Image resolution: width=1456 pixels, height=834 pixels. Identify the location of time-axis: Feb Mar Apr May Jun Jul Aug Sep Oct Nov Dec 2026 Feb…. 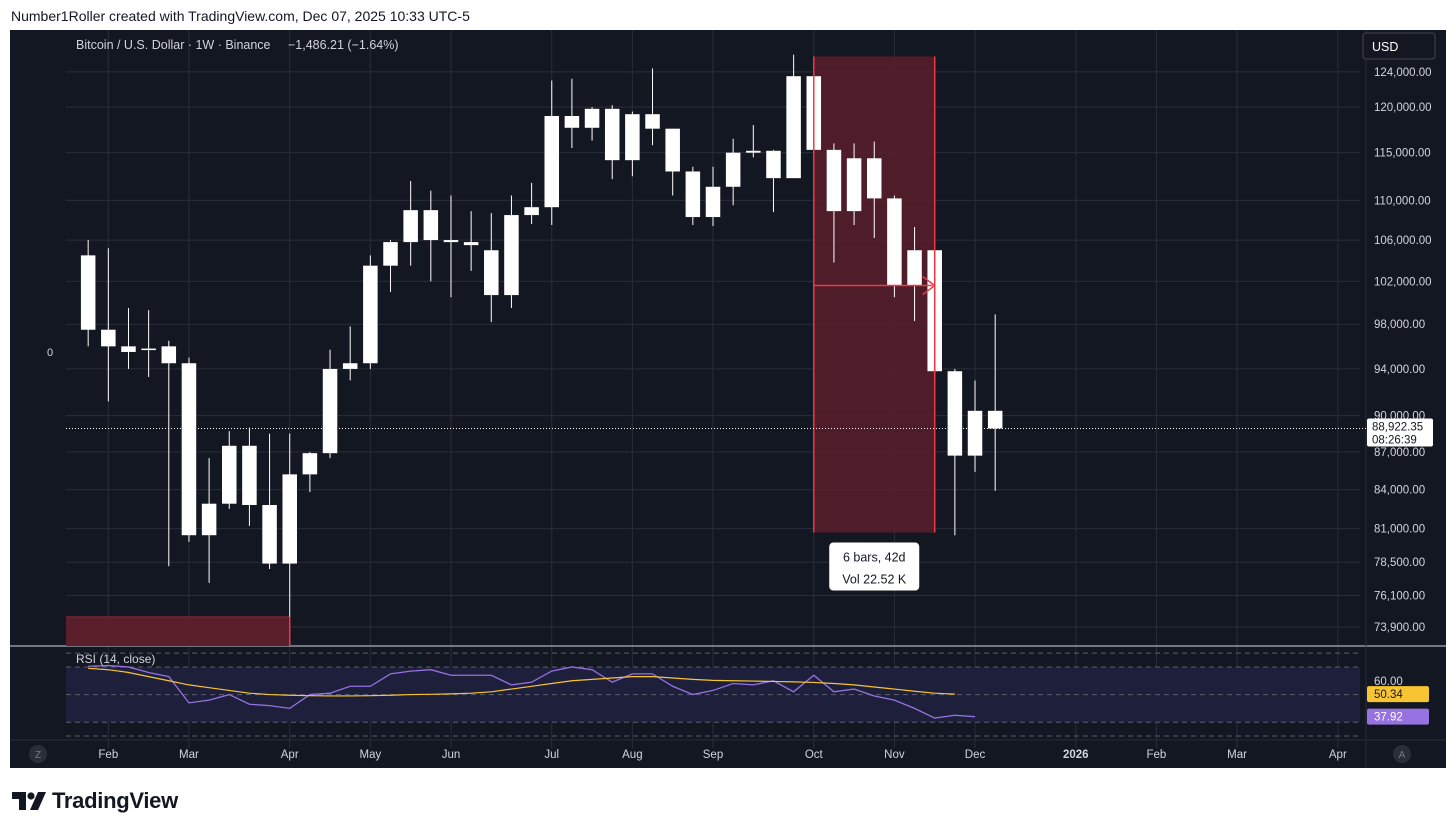
(722, 755).